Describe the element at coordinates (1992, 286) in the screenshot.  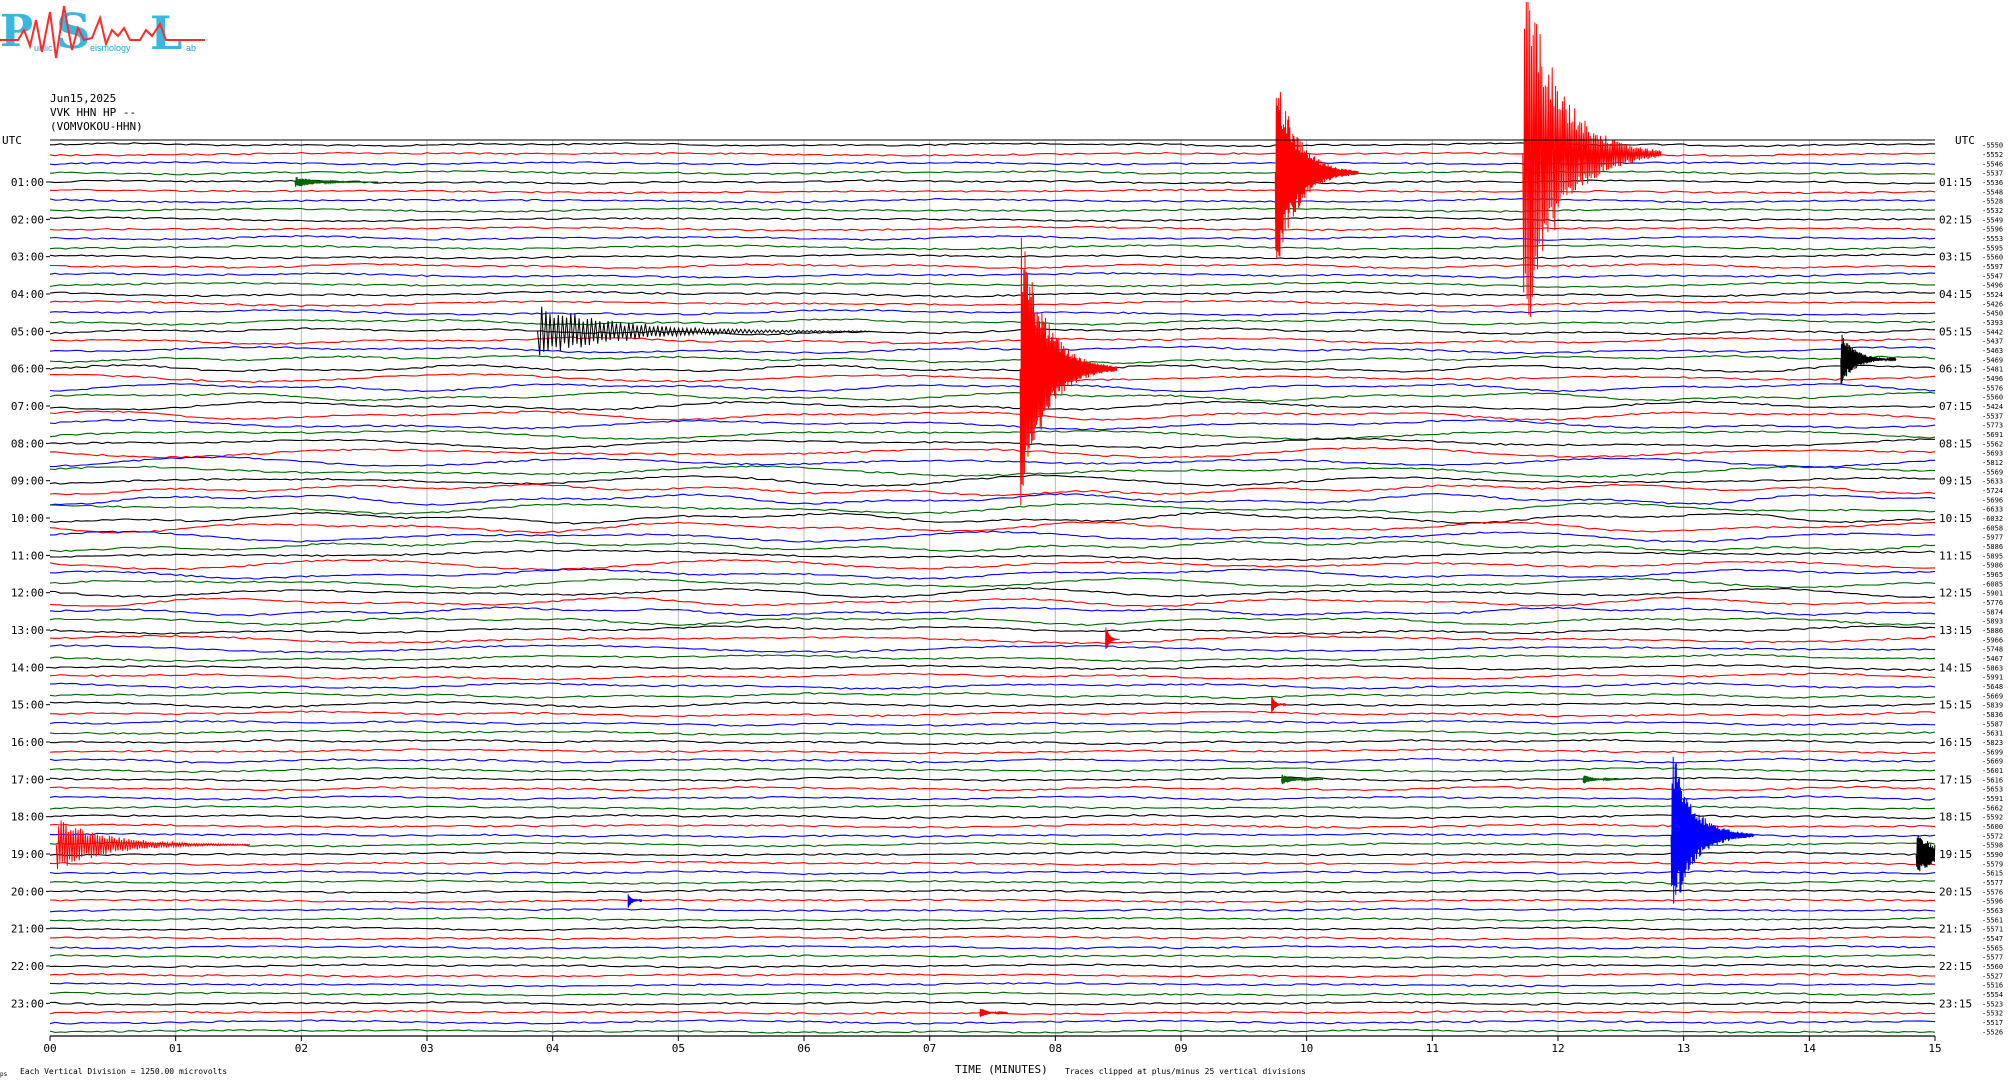
I see `trace-offset-label: -5496` at that location.